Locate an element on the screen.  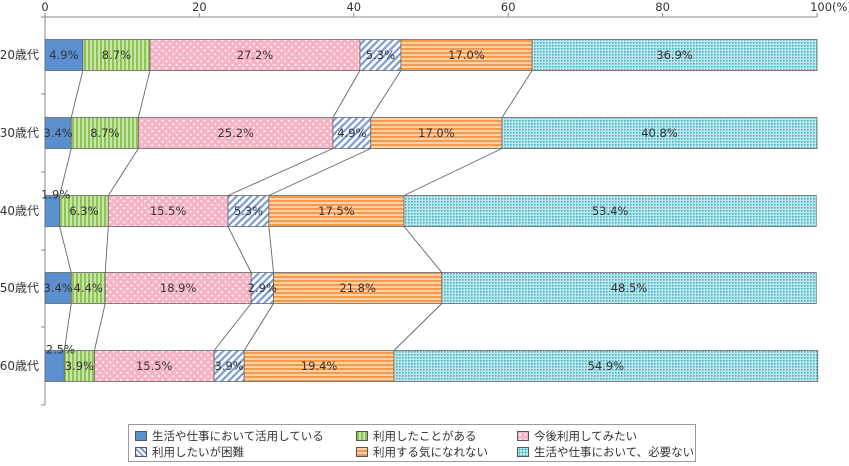
legend-item: 生活や仕事において、必要ない is located at coordinates (605, 452).